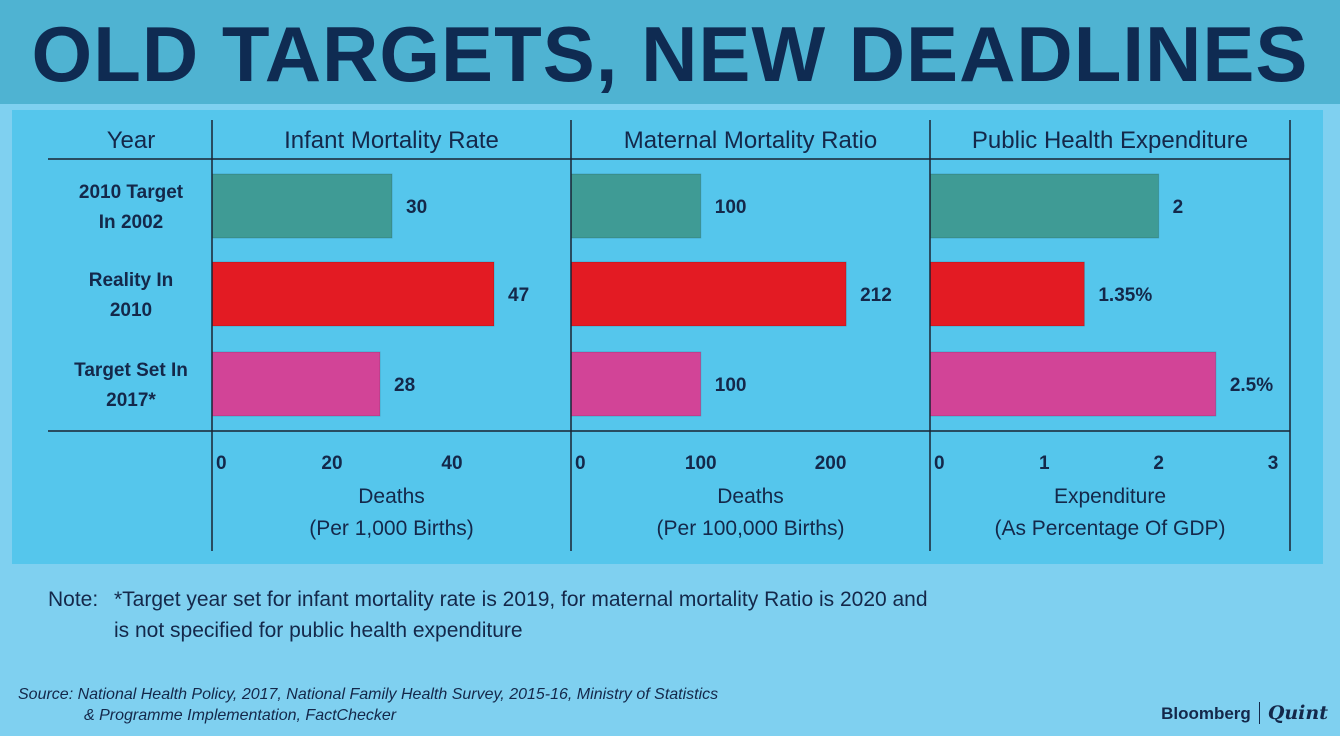 This screenshot has height=736, width=1340. I want to click on axis-label-2-line-1: (As Percentage Of GDP), so click(1109, 528).